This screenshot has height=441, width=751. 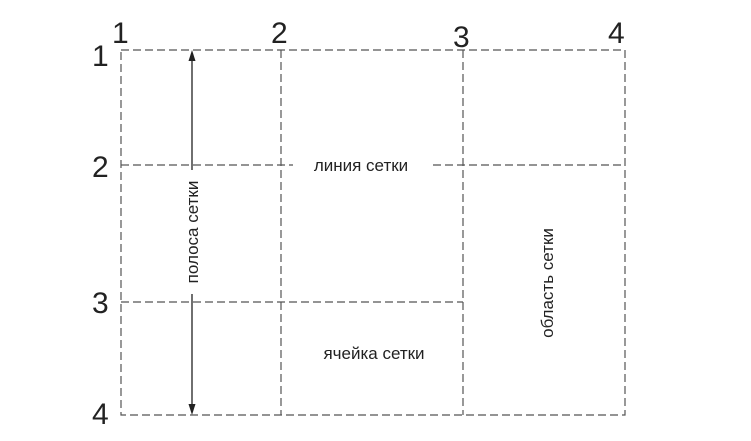 I want to click on grid-track-label: полоса сетки, so click(x=192, y=232).